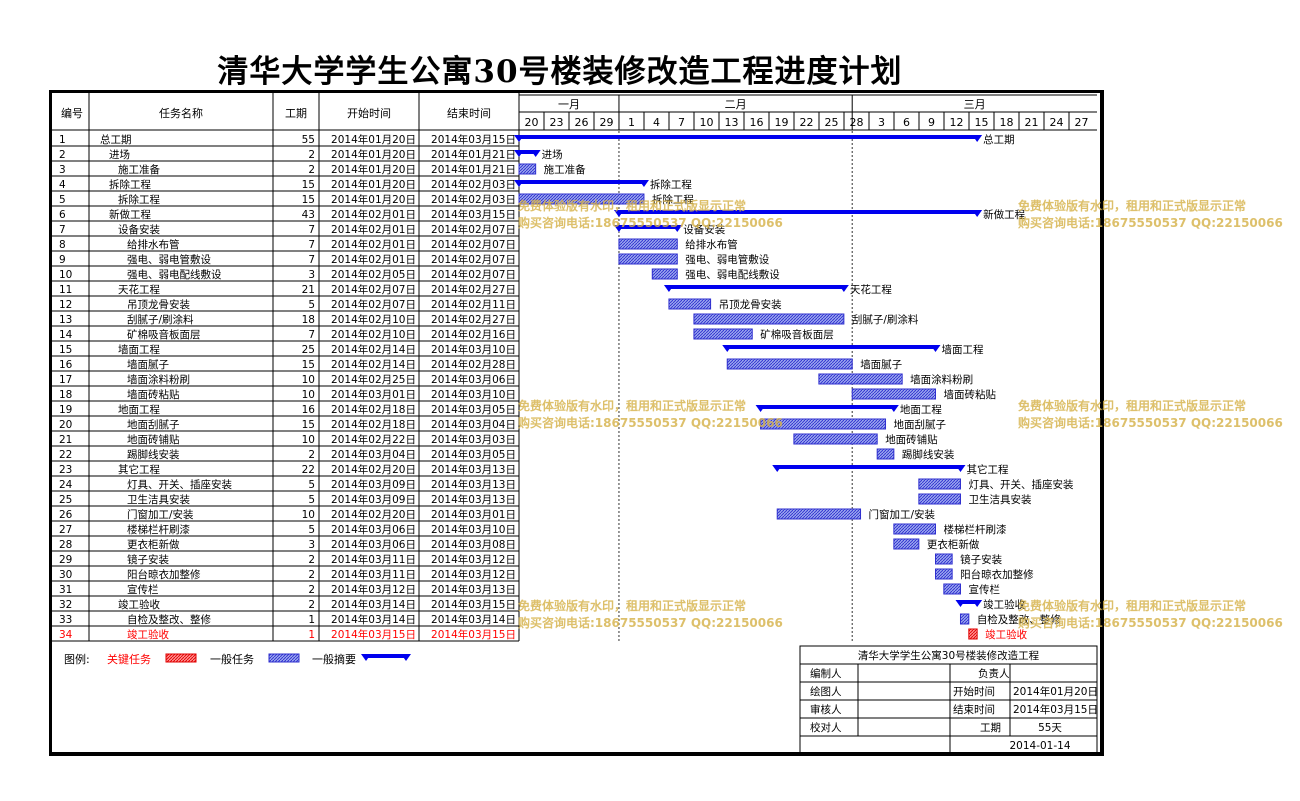 This screenshot has width=1300, height=801. I want to click on task-id: 21, so click(65, 440).